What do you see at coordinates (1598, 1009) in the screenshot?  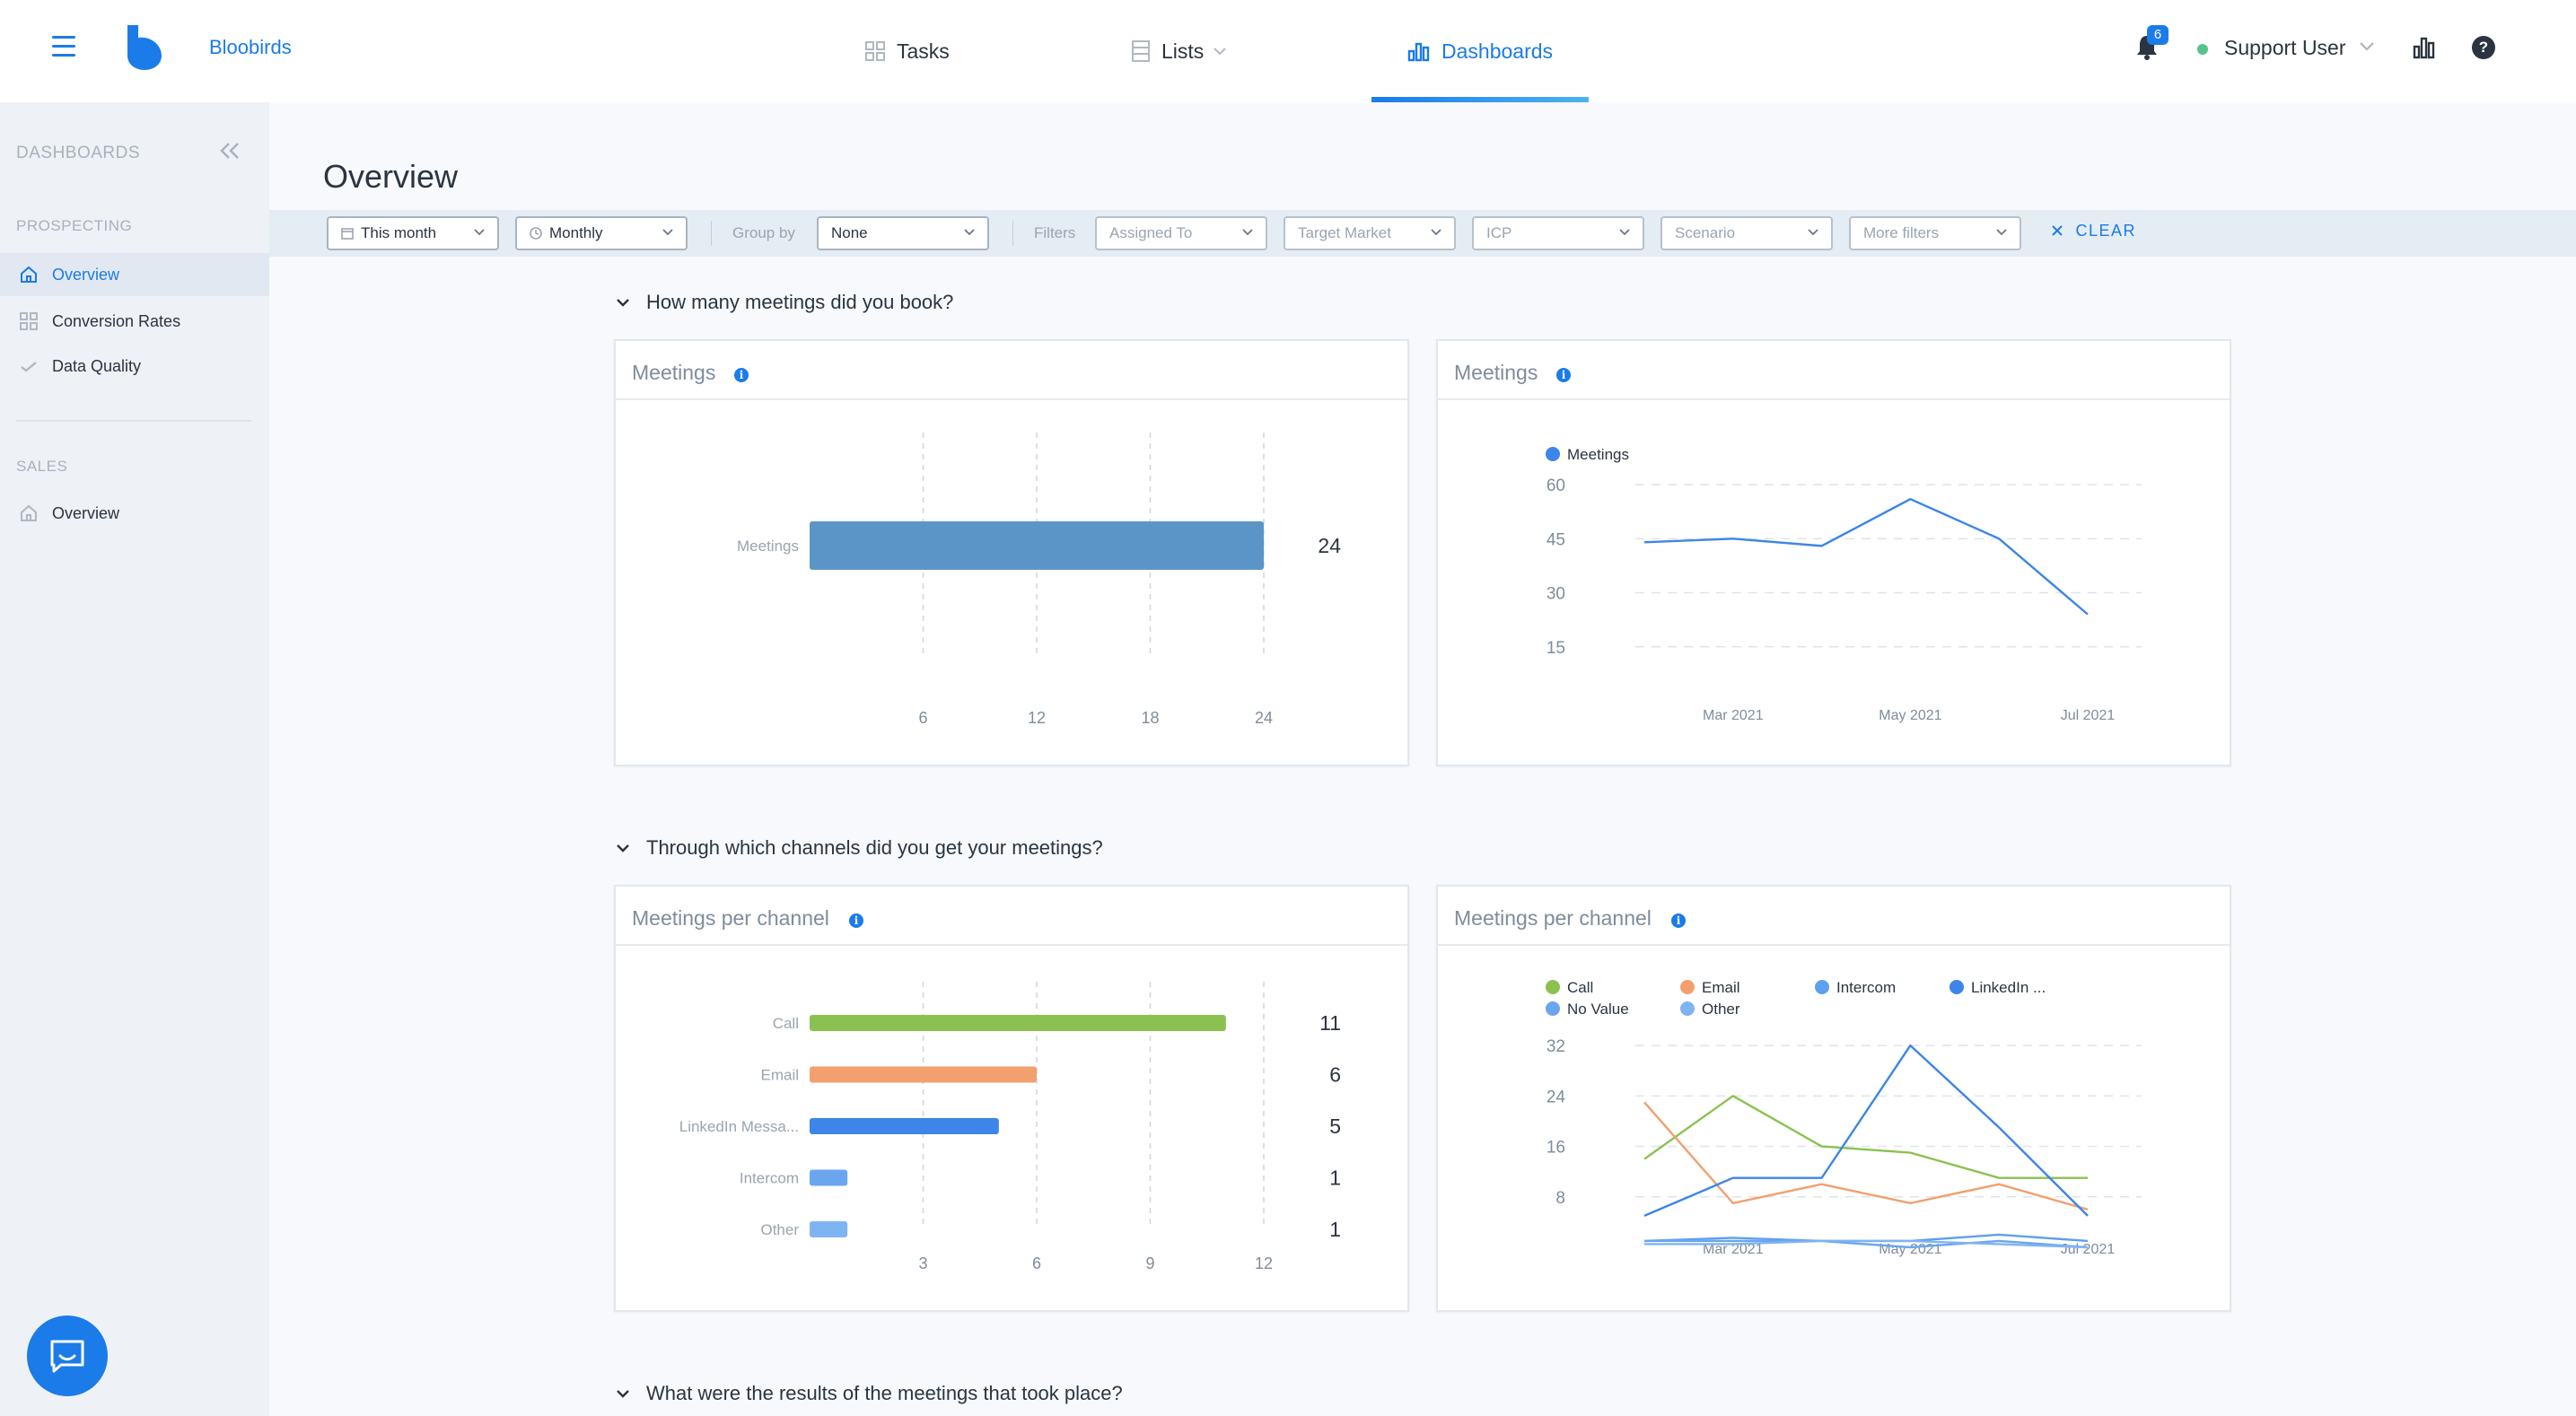 I see `legend-label: No Value` at bounding box center [1598, 1009].